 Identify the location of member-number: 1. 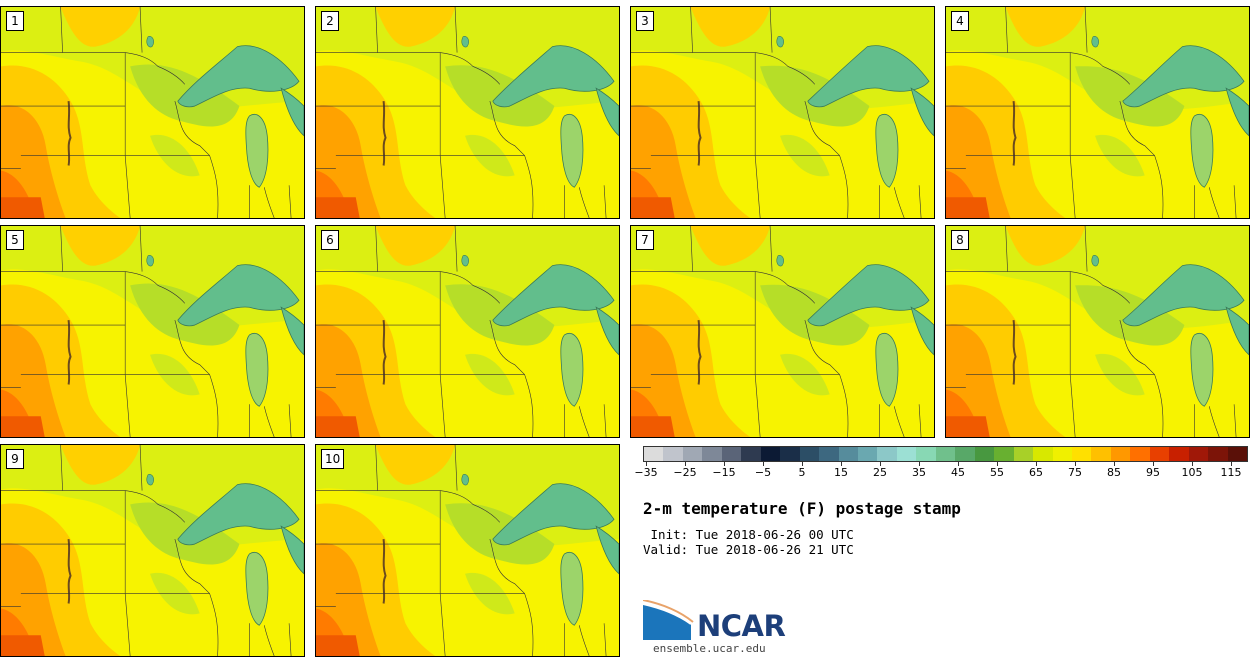
(15, 21).